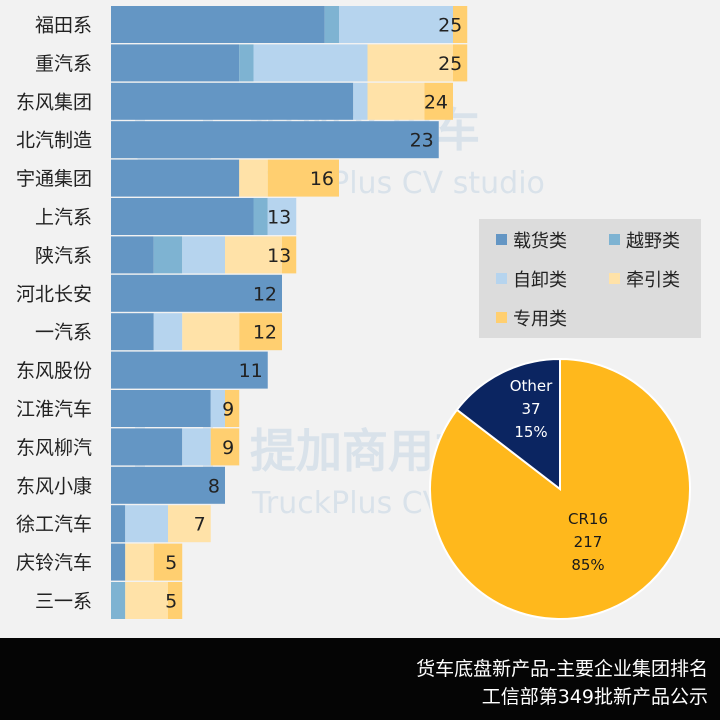 The width and height of the screenshot is (720, 720). What do you see at coordinates (54, 102) in the screenshot?
I see `category-label: 东风集团` at bounding box center [54, 102].